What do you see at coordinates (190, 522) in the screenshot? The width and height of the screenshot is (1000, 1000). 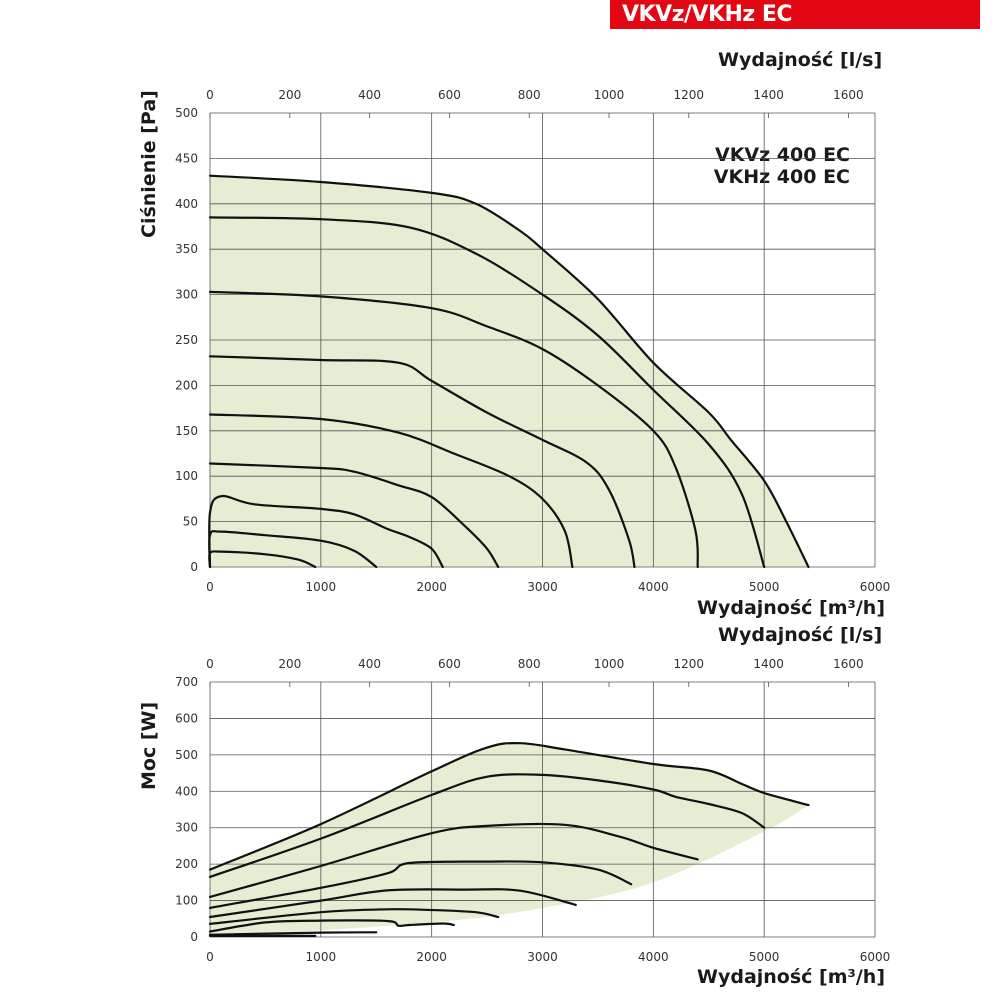 I see `y-tick-label: 50` at bounding box center [190, 522].